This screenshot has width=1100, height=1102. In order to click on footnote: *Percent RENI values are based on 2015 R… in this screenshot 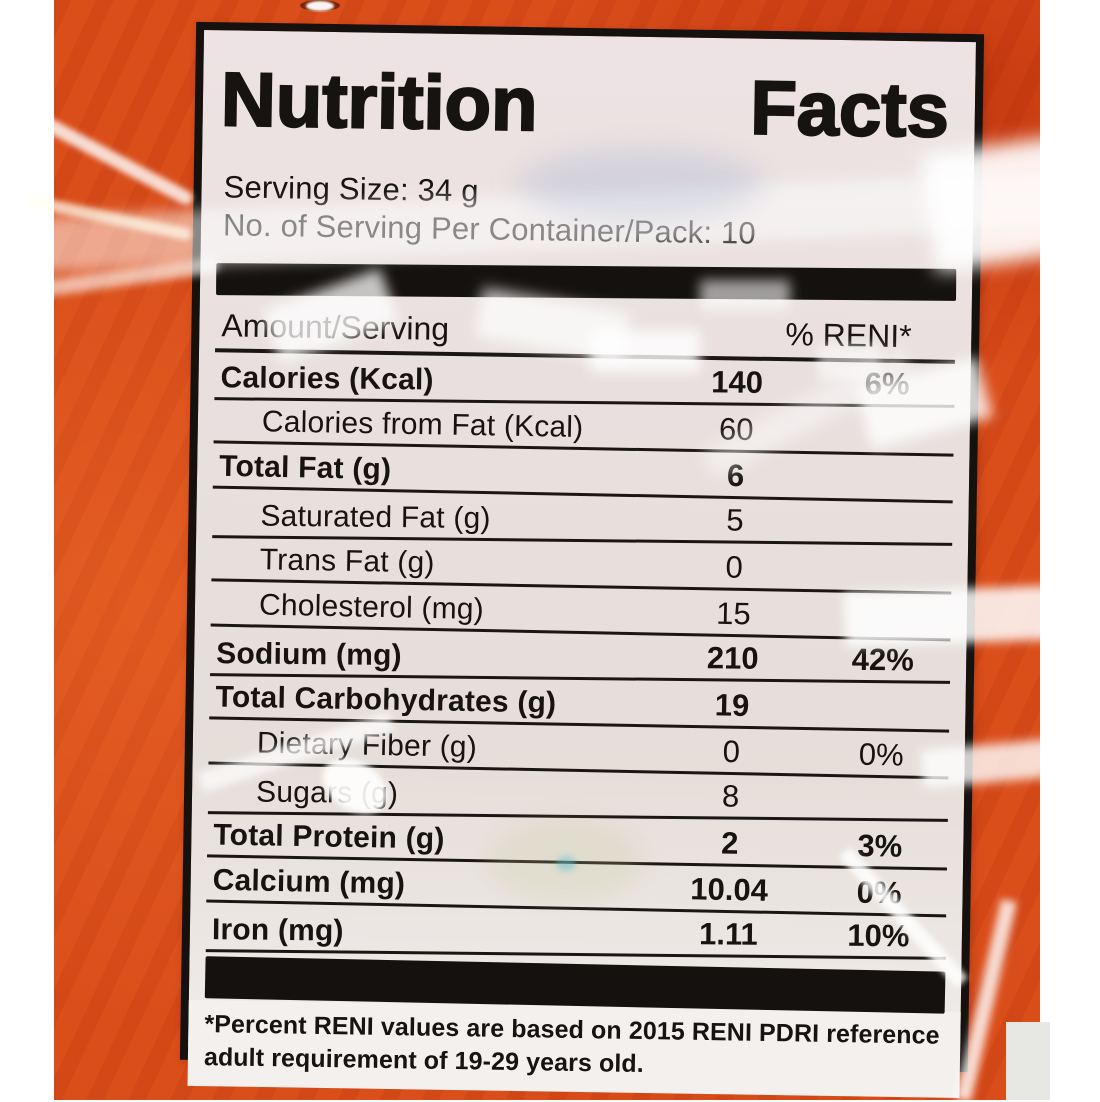, I will do `click(574, 1048)`.